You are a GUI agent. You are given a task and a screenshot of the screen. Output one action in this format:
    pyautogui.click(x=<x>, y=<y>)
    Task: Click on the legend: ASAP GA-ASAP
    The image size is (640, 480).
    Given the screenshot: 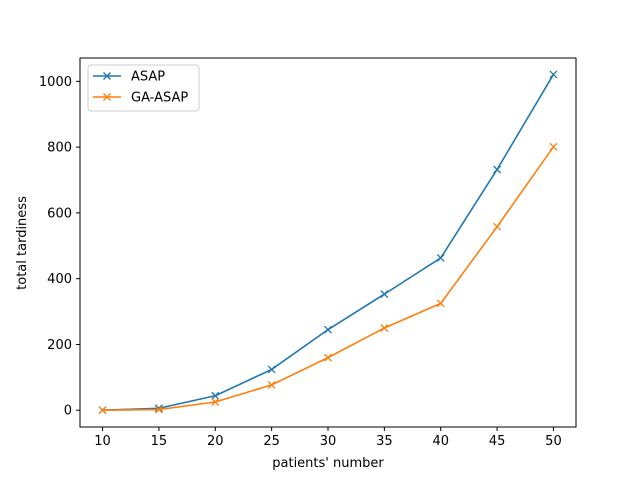 What is the action you would take?
    pyautogui.click(x=143, y=88)
    